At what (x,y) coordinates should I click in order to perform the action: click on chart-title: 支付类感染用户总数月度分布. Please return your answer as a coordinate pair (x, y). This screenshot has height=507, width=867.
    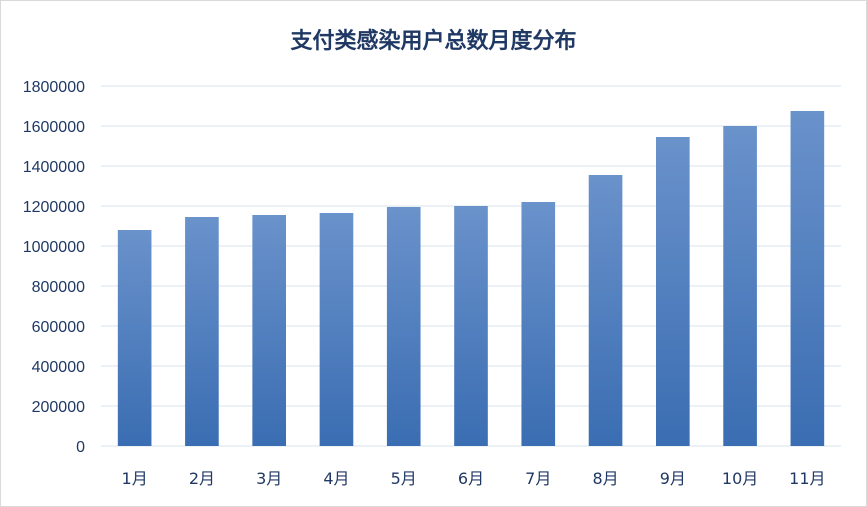
    Looking at the image, I should click on (433, 41).